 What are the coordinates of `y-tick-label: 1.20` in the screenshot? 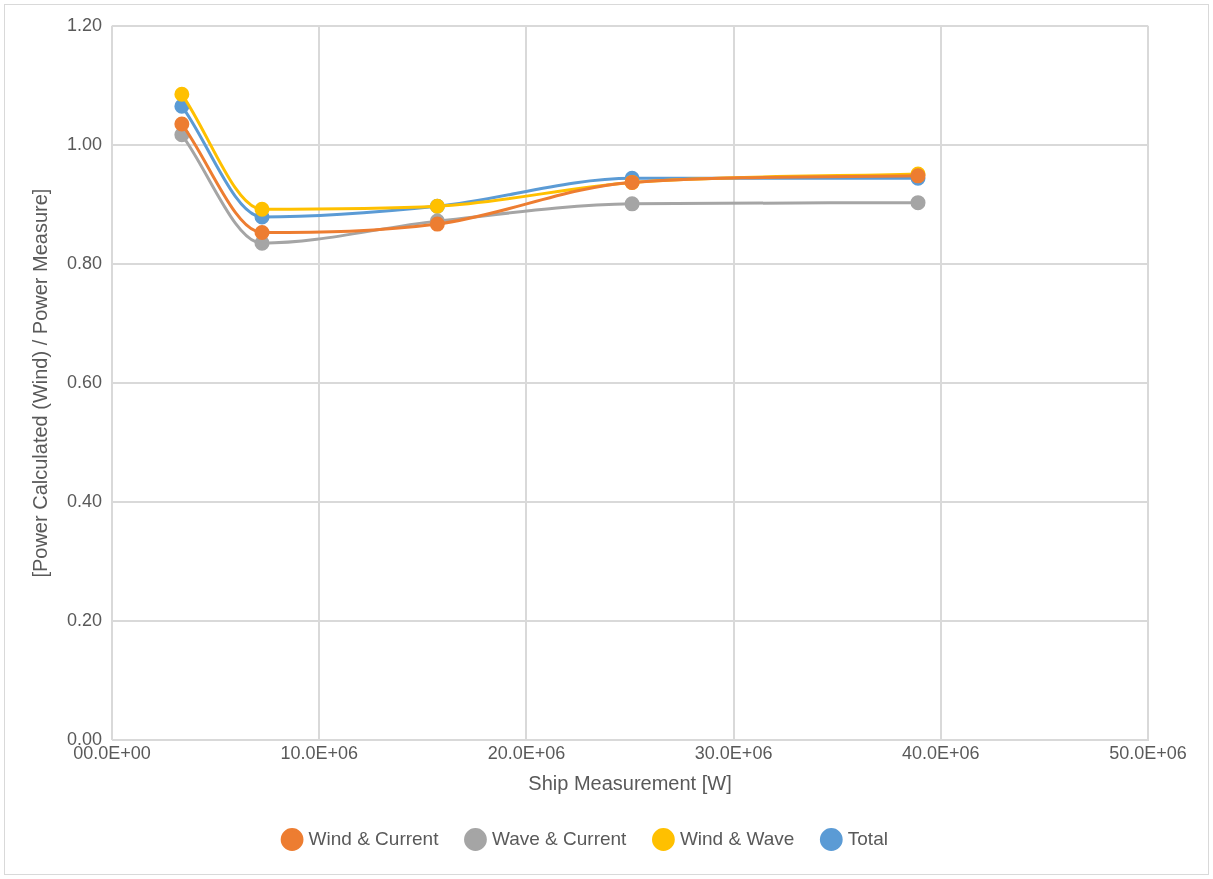 It's located at (84, 24).